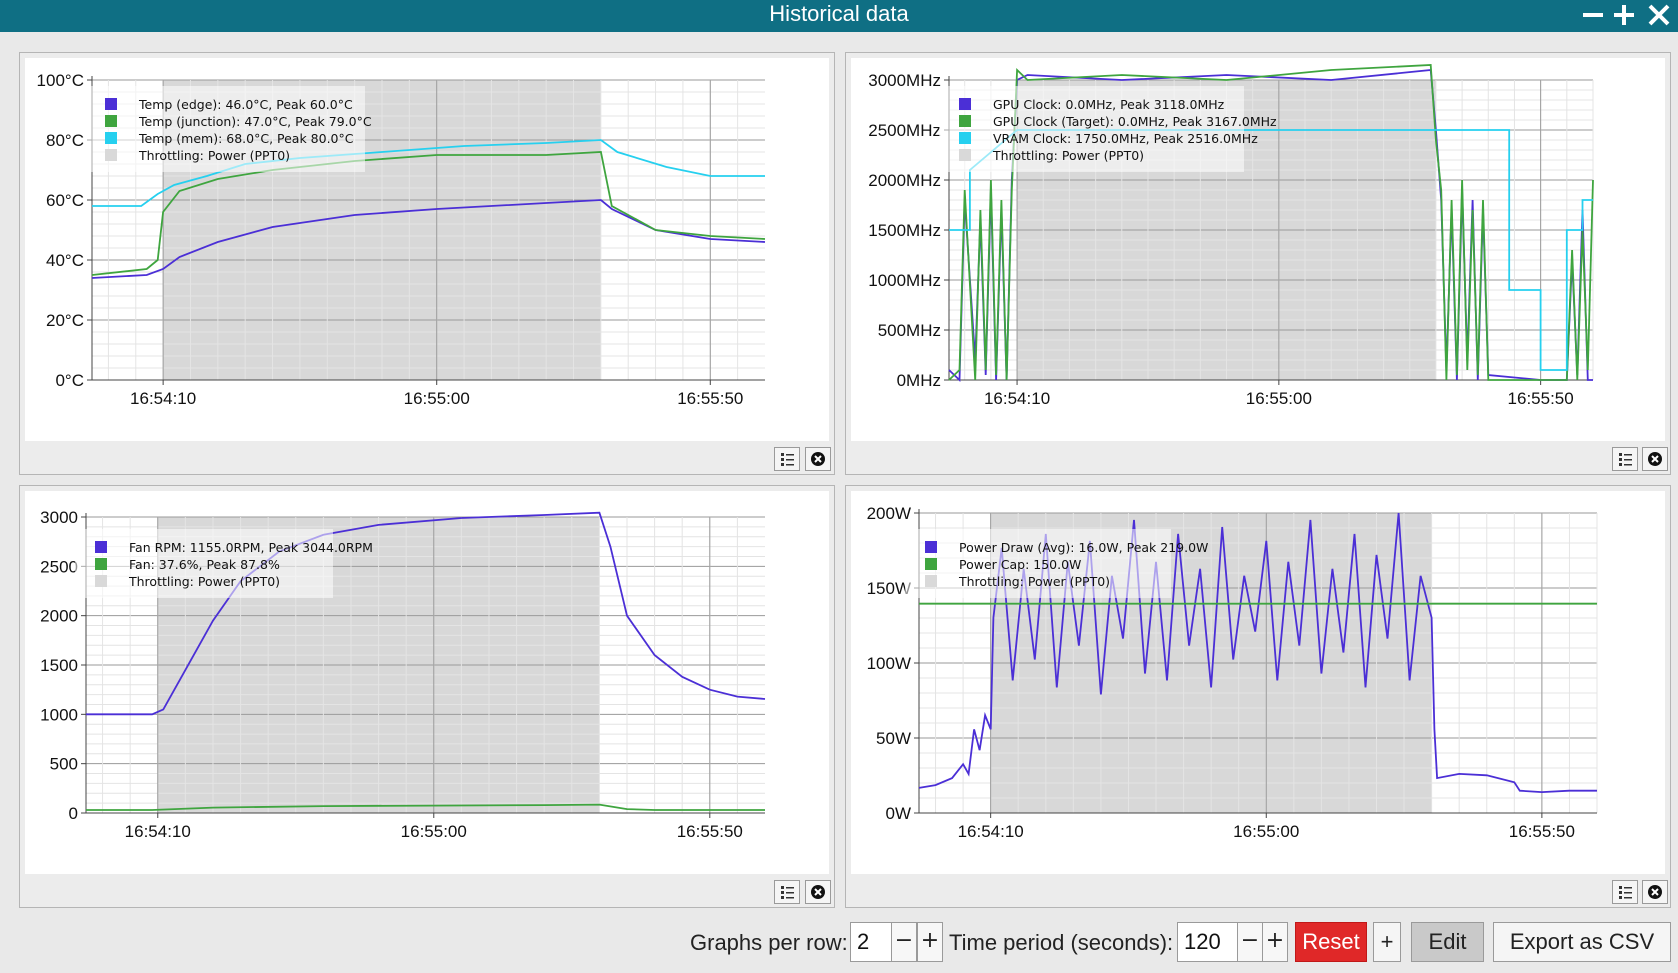 The image size is (1678, 973). I want to click on graphs-per-row-input: 2, so click(871, 942).